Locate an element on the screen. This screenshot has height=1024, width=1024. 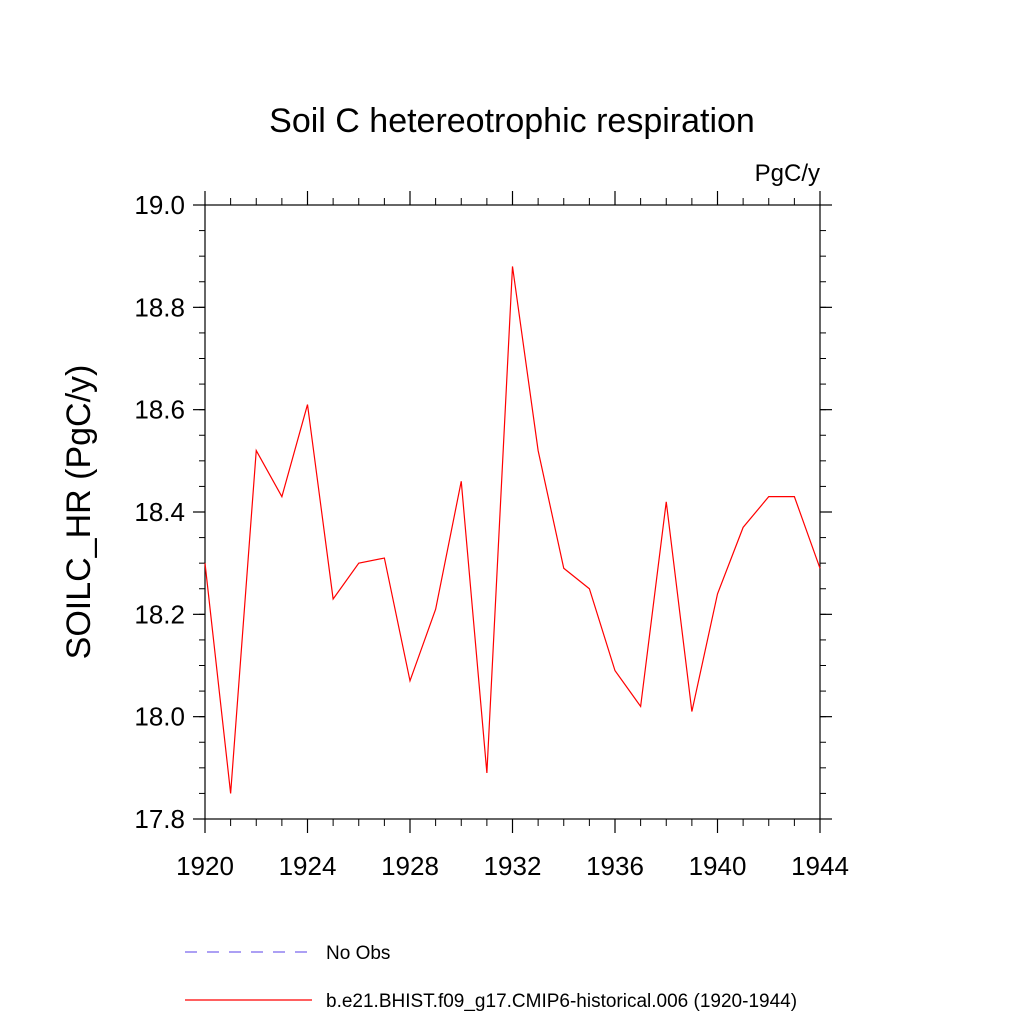
chart-title: Soil C hetereotrophic respiration is located at coordinates (512, 121).